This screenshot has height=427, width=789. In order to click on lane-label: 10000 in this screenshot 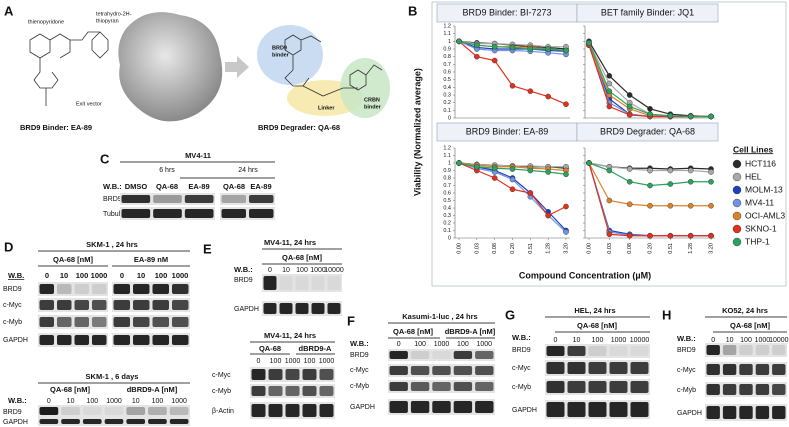, I will do `click(640, 340)`.